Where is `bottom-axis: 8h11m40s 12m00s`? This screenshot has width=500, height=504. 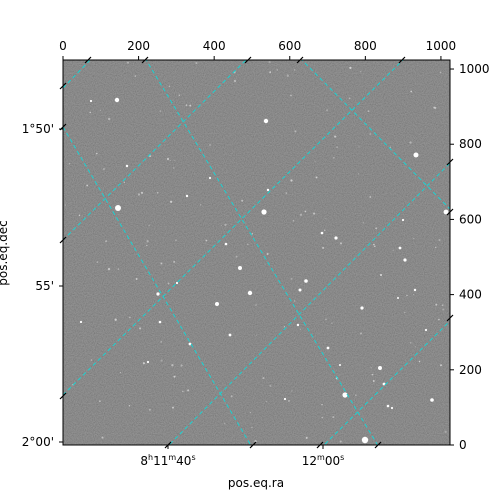
bottom-axis: 8h11m40s 12m00s is located at coordinates (242, 456).